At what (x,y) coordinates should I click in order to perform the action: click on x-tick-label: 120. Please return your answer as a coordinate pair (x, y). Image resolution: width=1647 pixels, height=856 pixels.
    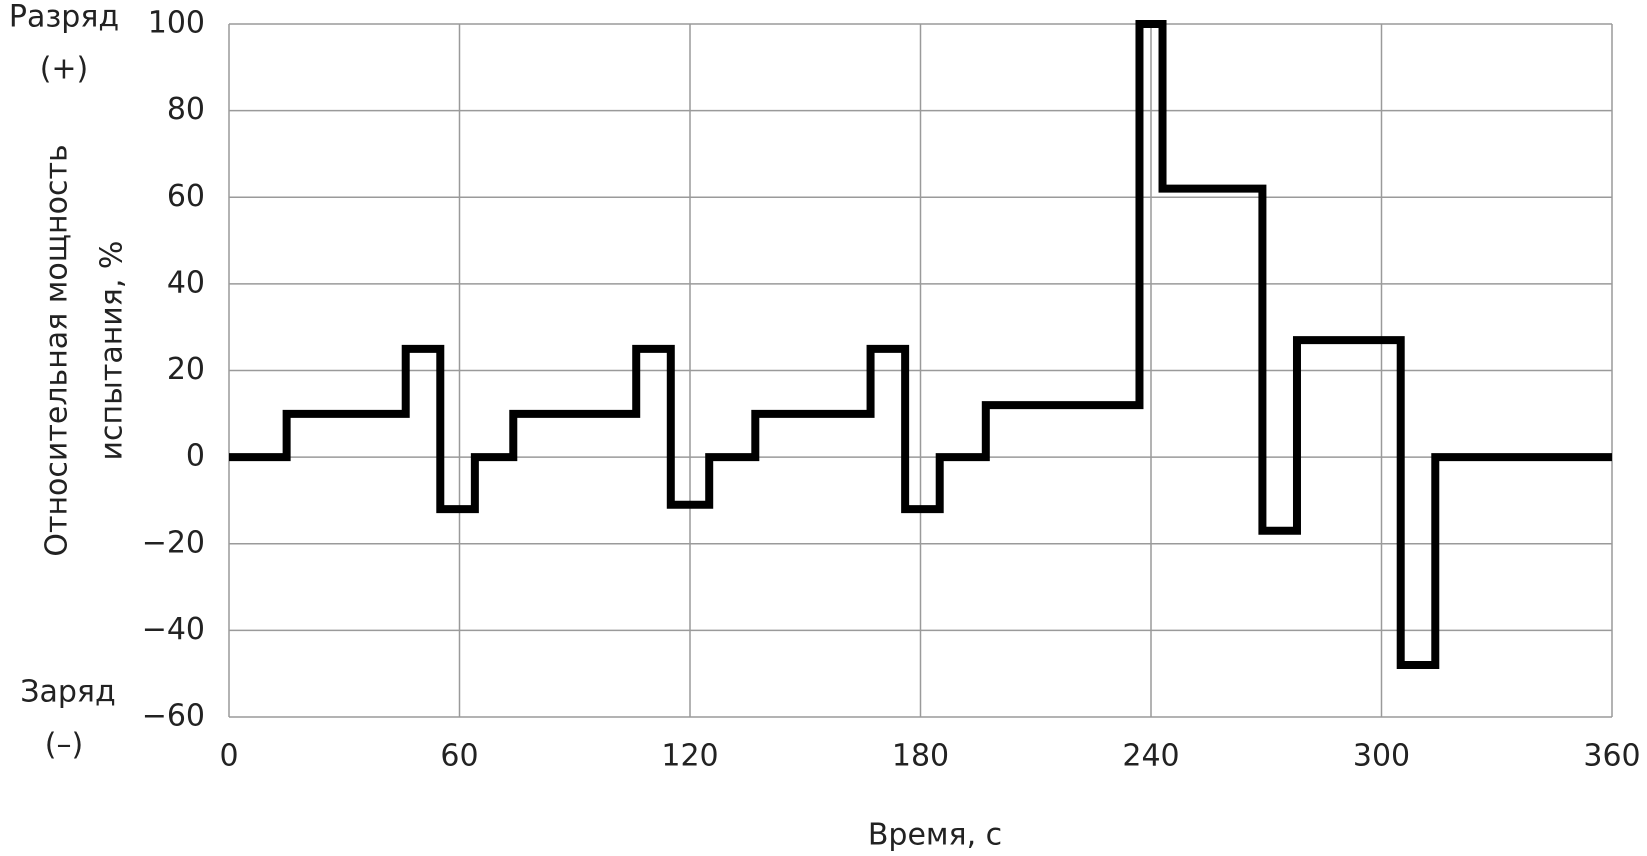
    Looking at the image, I should click on (689, 756).